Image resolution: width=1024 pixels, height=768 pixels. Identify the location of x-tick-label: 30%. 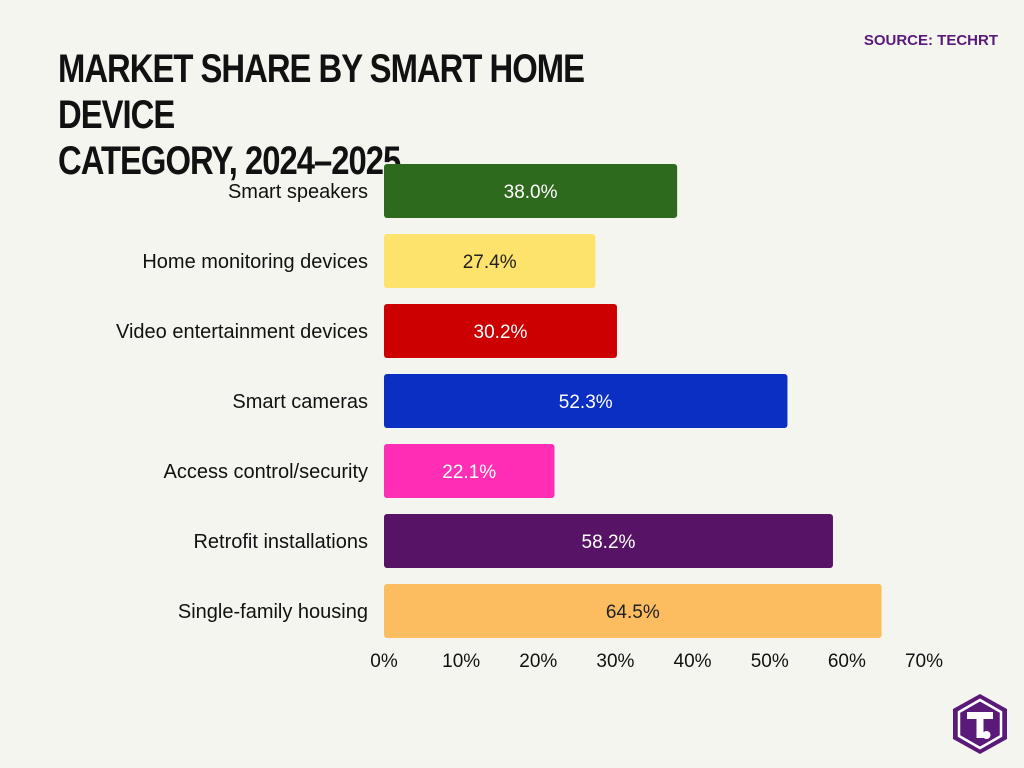
(615, 661).